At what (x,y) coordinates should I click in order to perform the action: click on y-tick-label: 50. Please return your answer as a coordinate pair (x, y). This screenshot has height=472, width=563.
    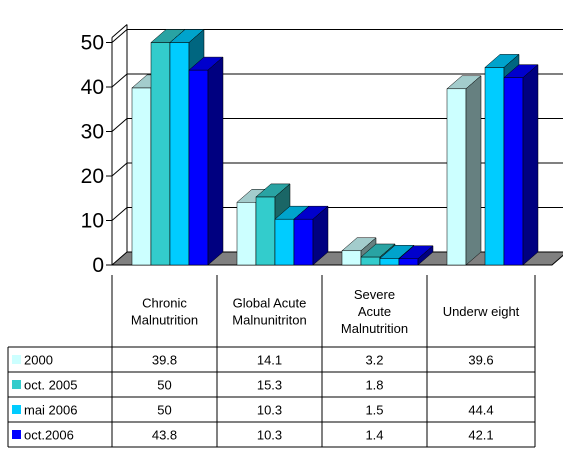
    Looking at the image, I should click on (92, 43).